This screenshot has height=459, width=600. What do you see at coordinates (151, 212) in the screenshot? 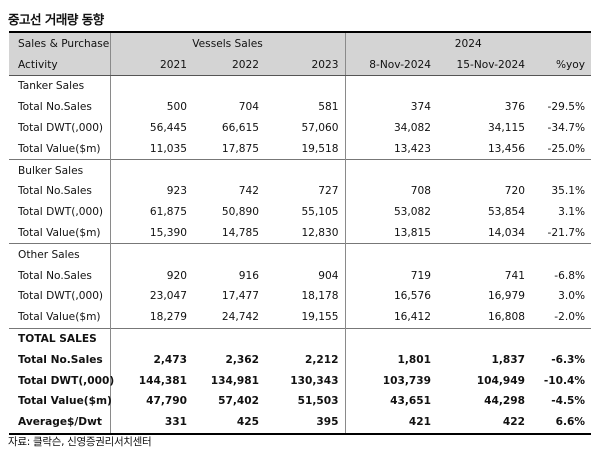
I see `value-cell: 61,875` at bounding box center [151, 212].